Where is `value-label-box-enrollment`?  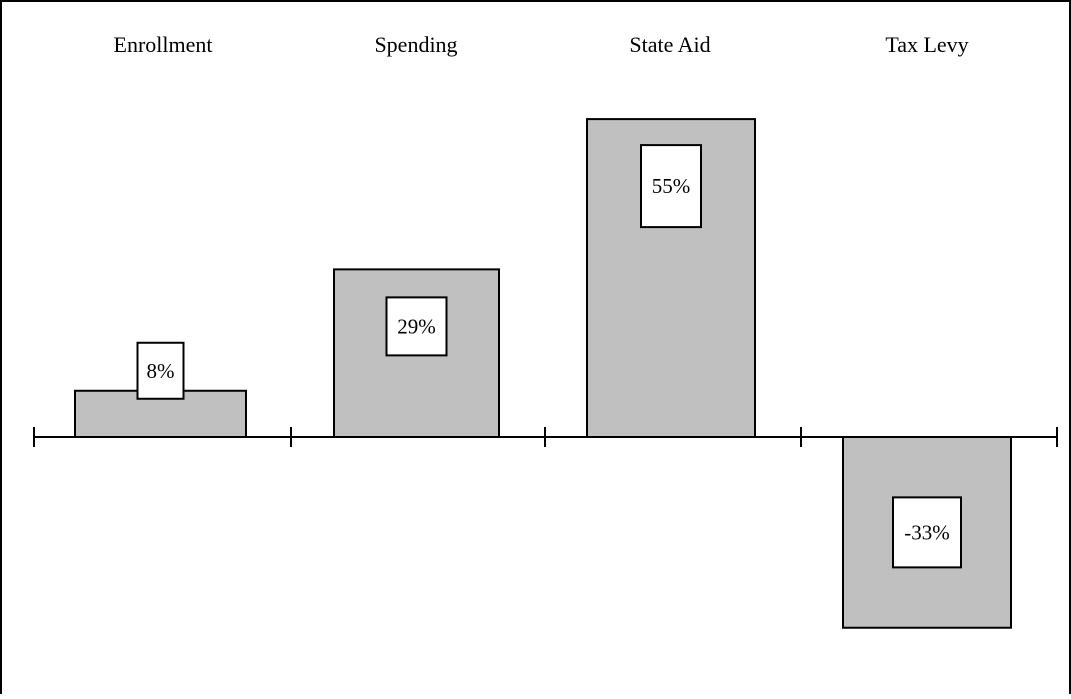
value-label-box-enrollment is located at coordinates (160, 370).